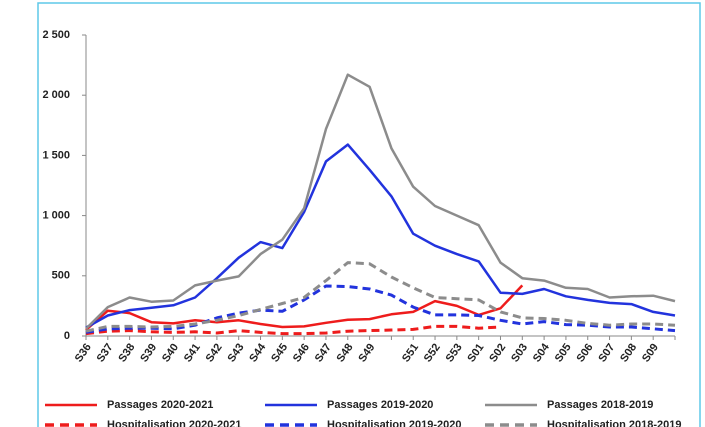 The width and height of the screenshot is (705, 427). Describe the element at coordinates (323, 353) in the screenshot. I see `x-tick-label: S47` at that location.